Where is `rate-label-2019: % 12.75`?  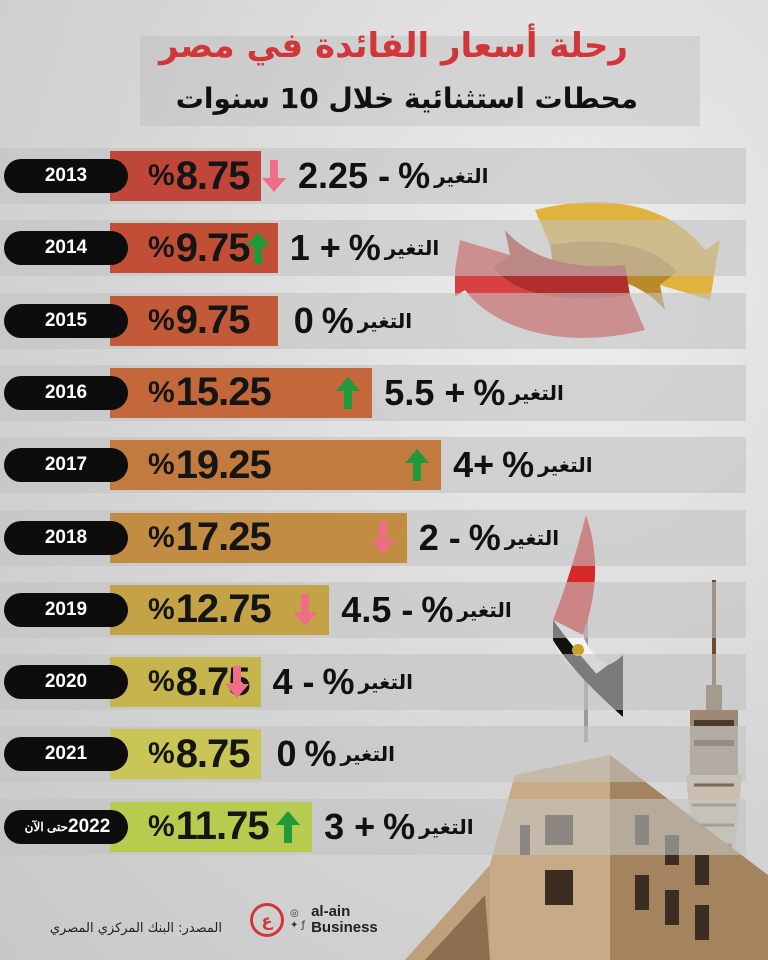 rate-label-2019: % 12.75 is located at coordinates (210, 610).